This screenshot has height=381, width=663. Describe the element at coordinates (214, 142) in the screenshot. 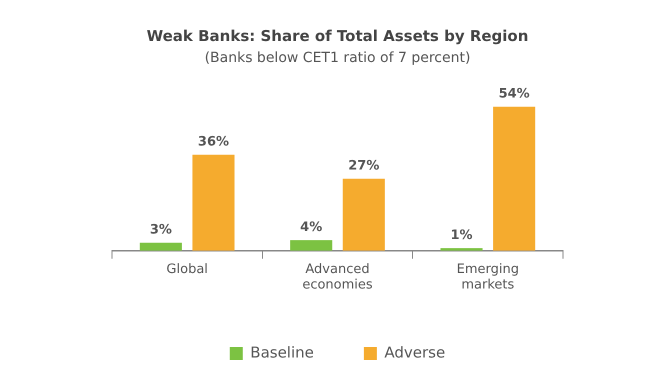

I see `data-label: 36%` at that location.